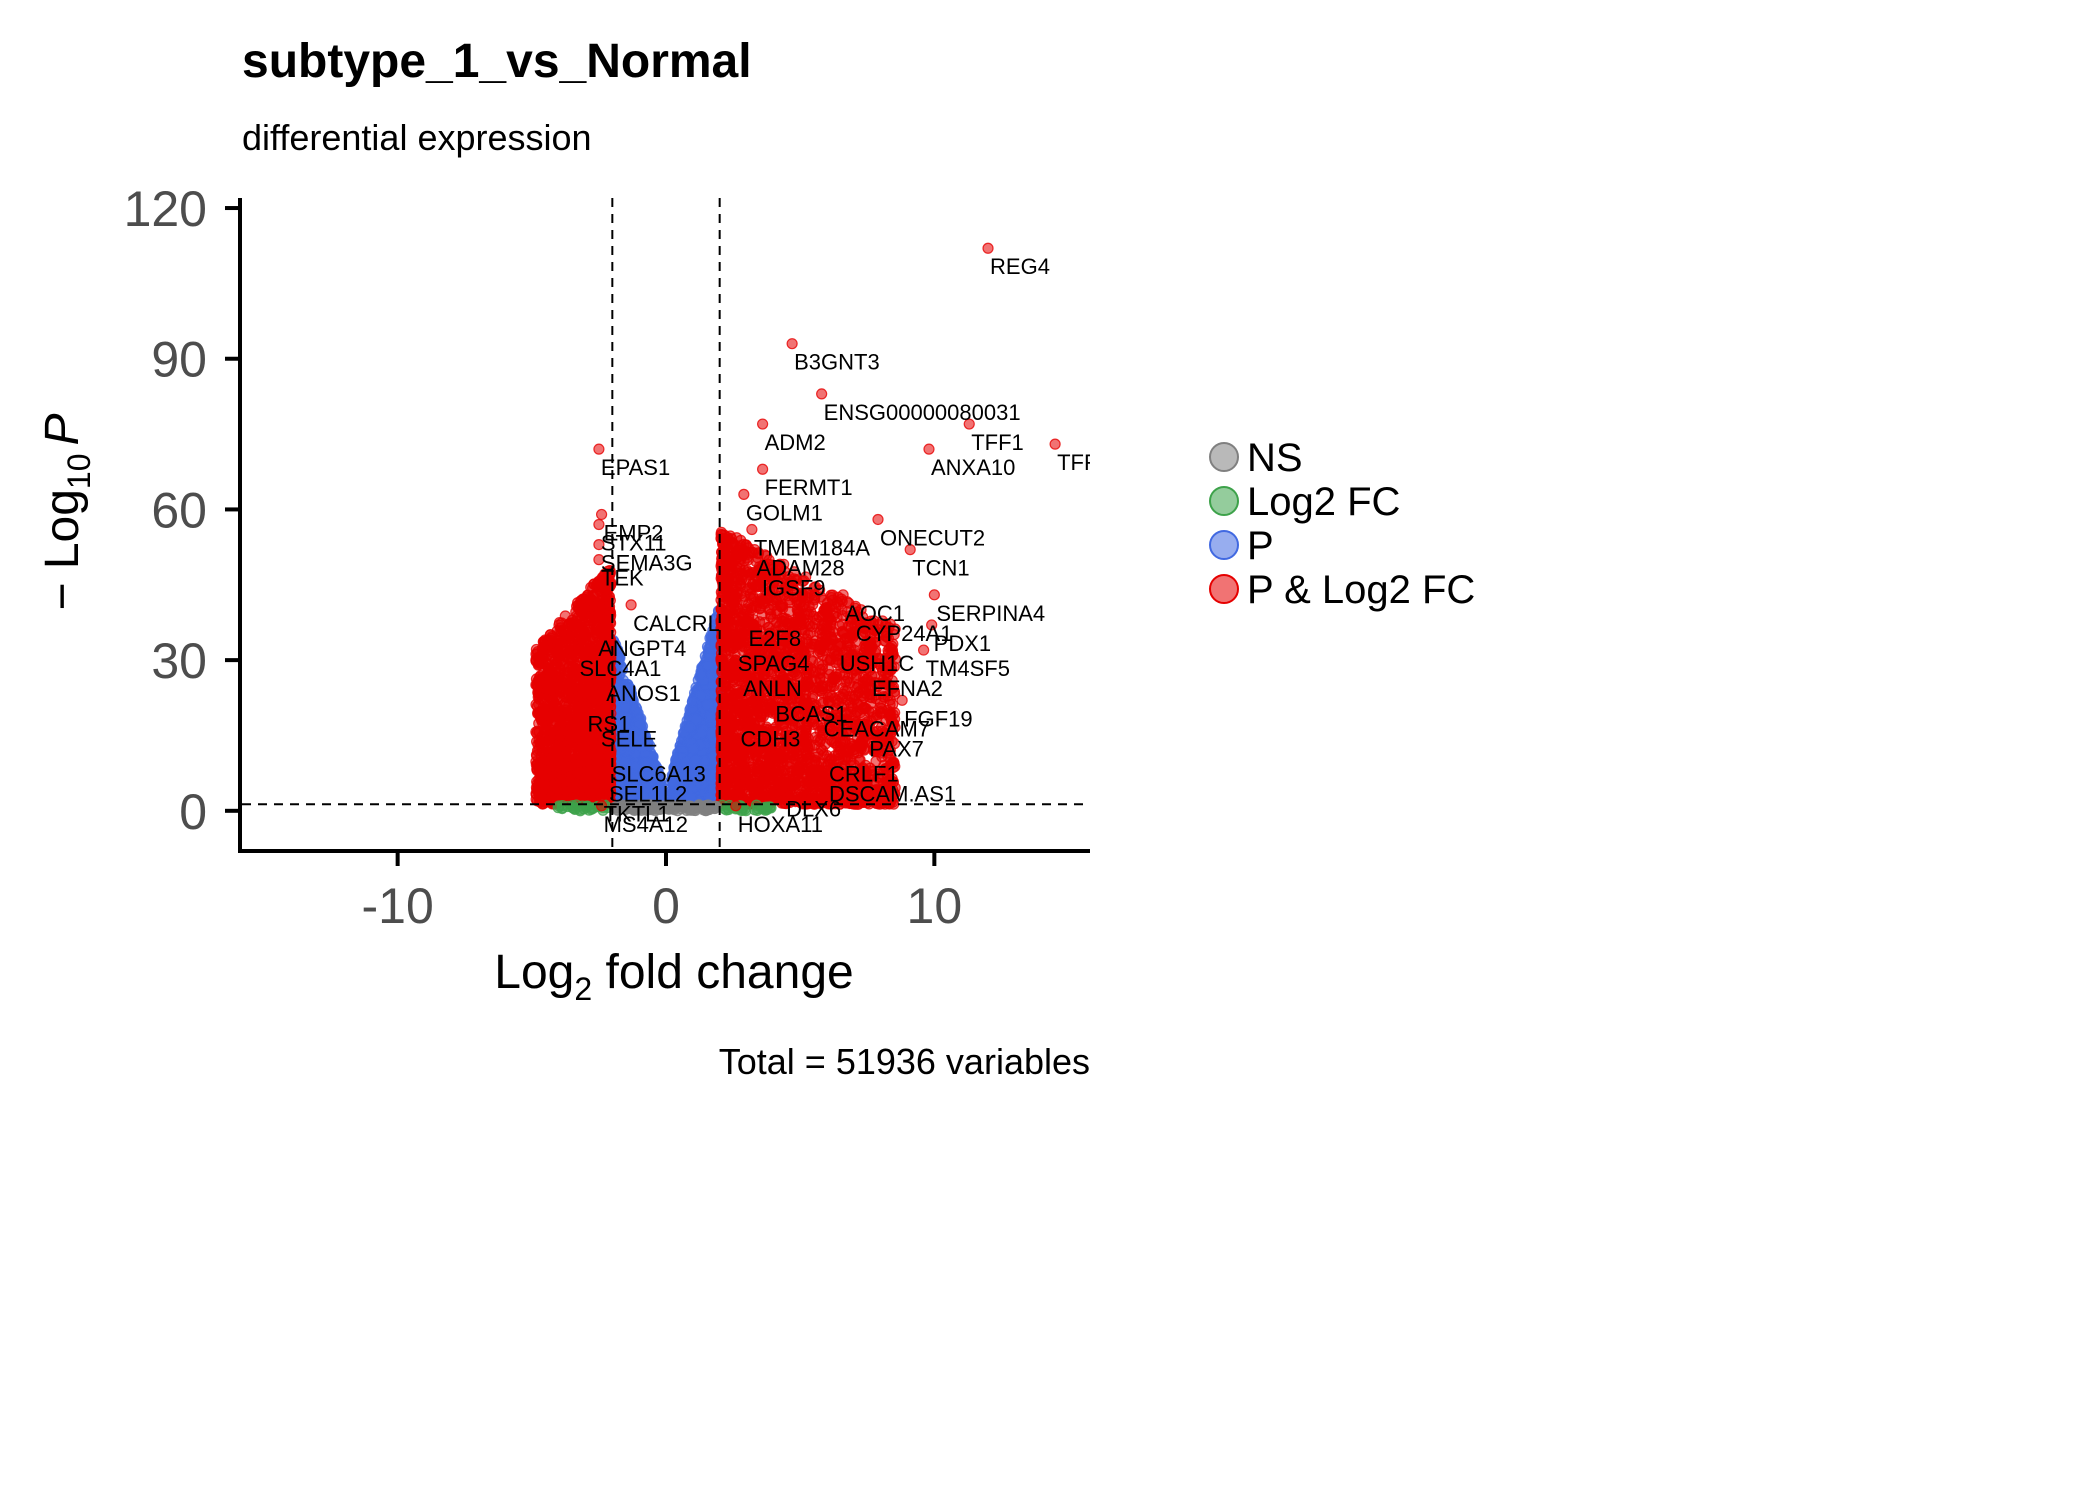  Describe the element at coordinates (497, 61) in the screenshot. I see `chart-title: subtype_1_vs_Normal` at that location.